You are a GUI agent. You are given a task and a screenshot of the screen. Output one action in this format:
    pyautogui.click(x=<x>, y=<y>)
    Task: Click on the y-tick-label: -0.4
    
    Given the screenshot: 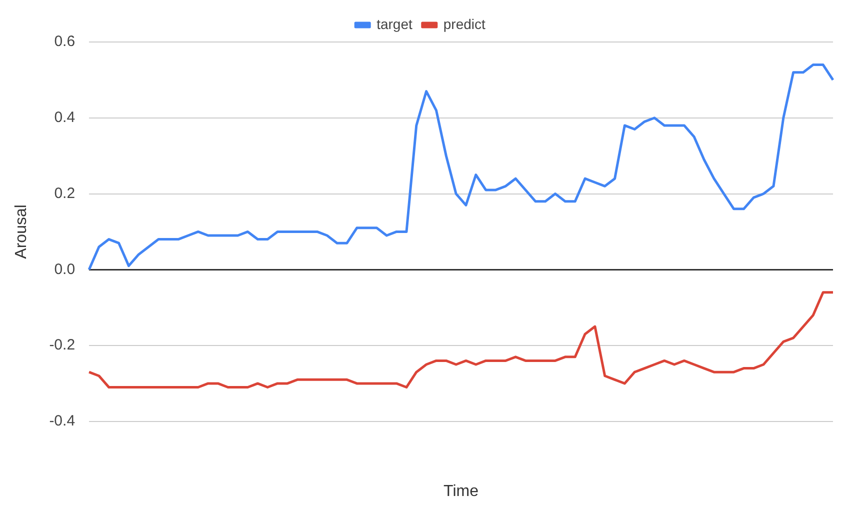 What is the action you would take?
    pyautogui.click(x=62, y=421)
    